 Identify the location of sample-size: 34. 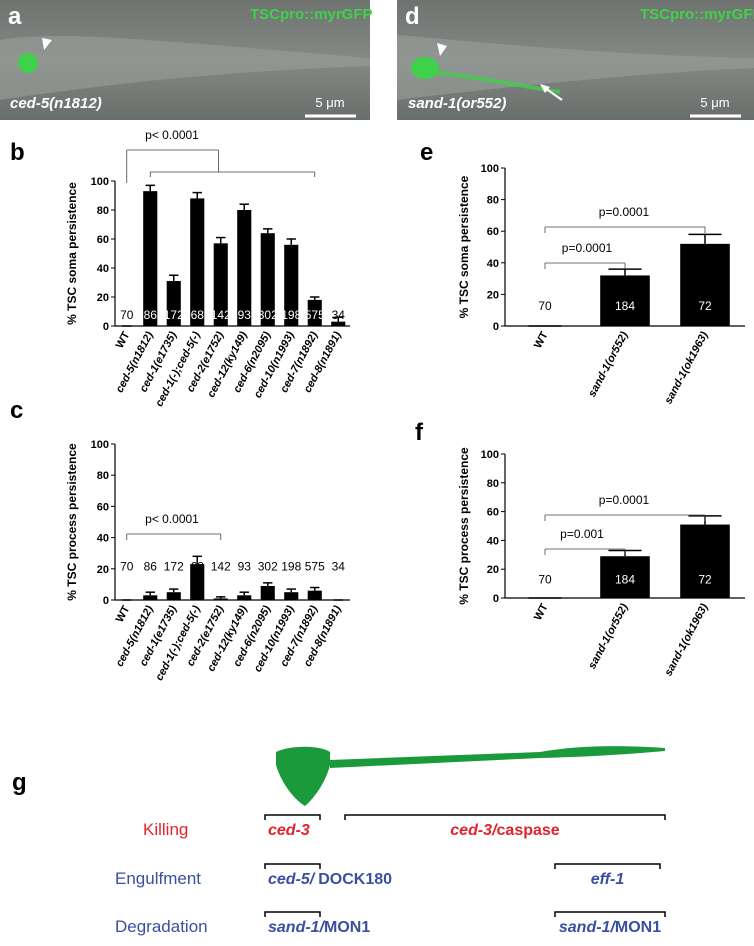
(339, 315).